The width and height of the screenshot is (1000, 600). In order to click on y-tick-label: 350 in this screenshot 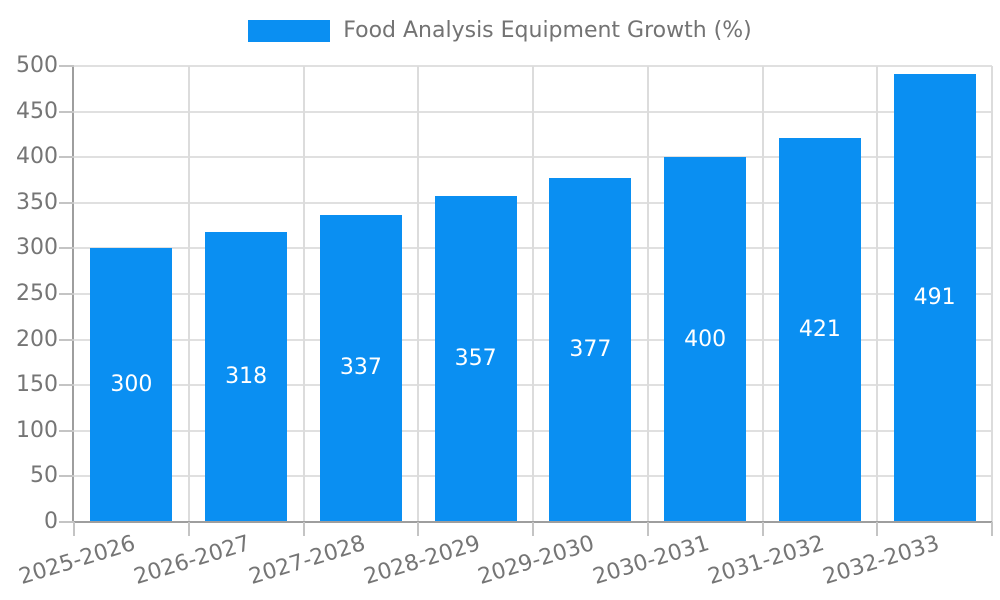, I will do `click(37, 202)`.